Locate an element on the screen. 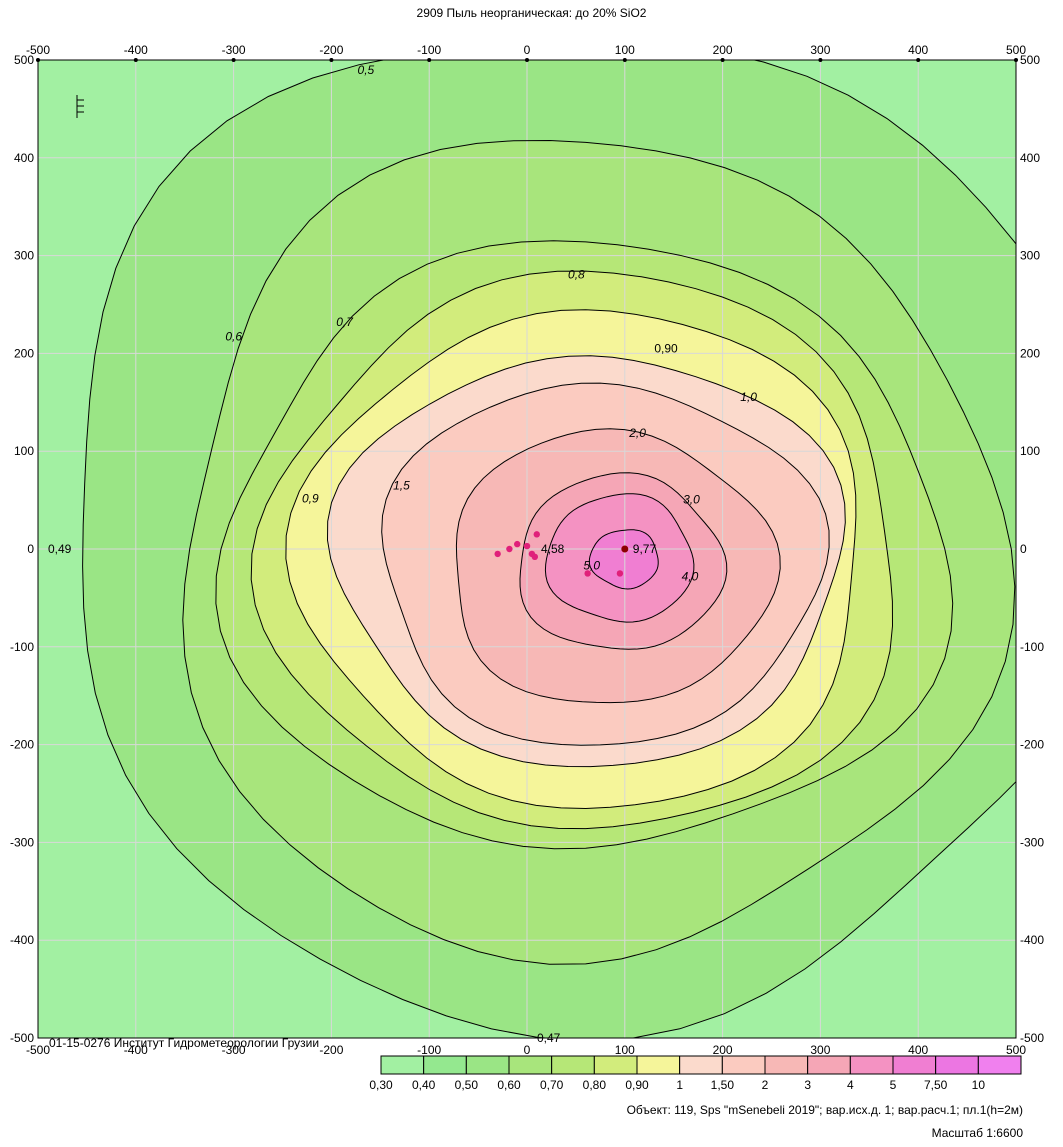 This screenshot has height=1147, width=1063. x-tick-label-bottom: -300 is located at coordinates (234, 1050).